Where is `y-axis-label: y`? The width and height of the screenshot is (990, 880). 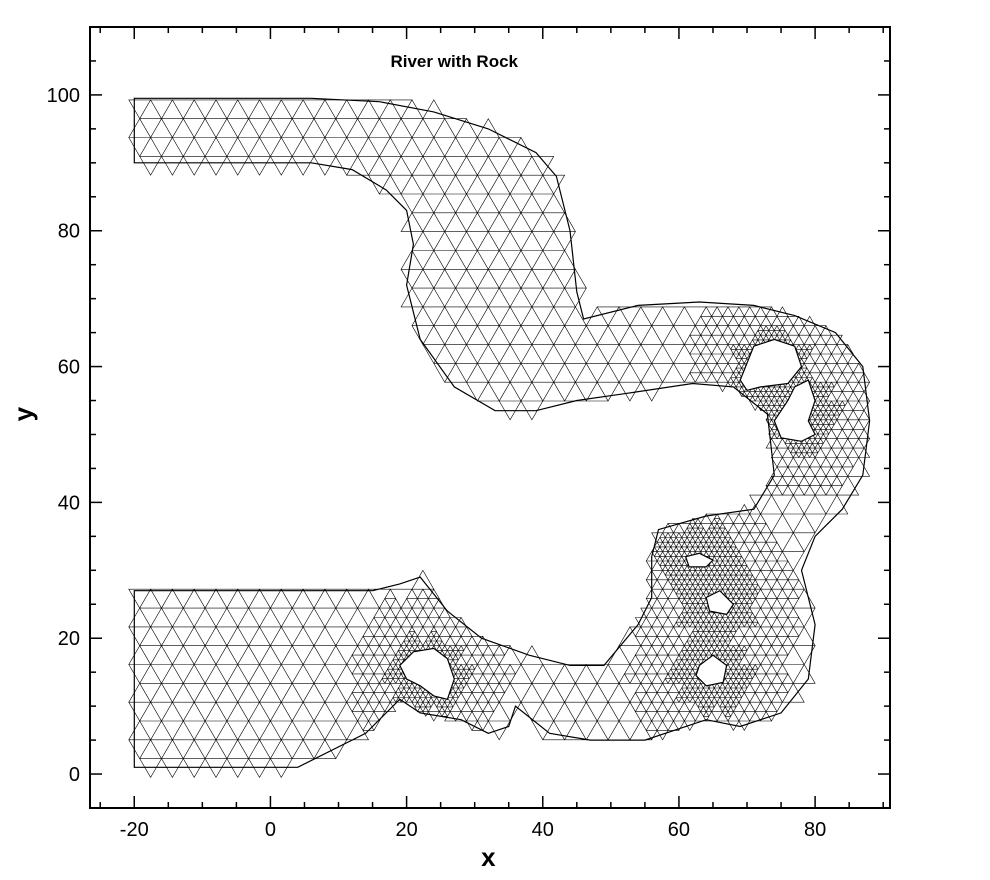
y-axis-label: y is located at coordinates (23, 413).